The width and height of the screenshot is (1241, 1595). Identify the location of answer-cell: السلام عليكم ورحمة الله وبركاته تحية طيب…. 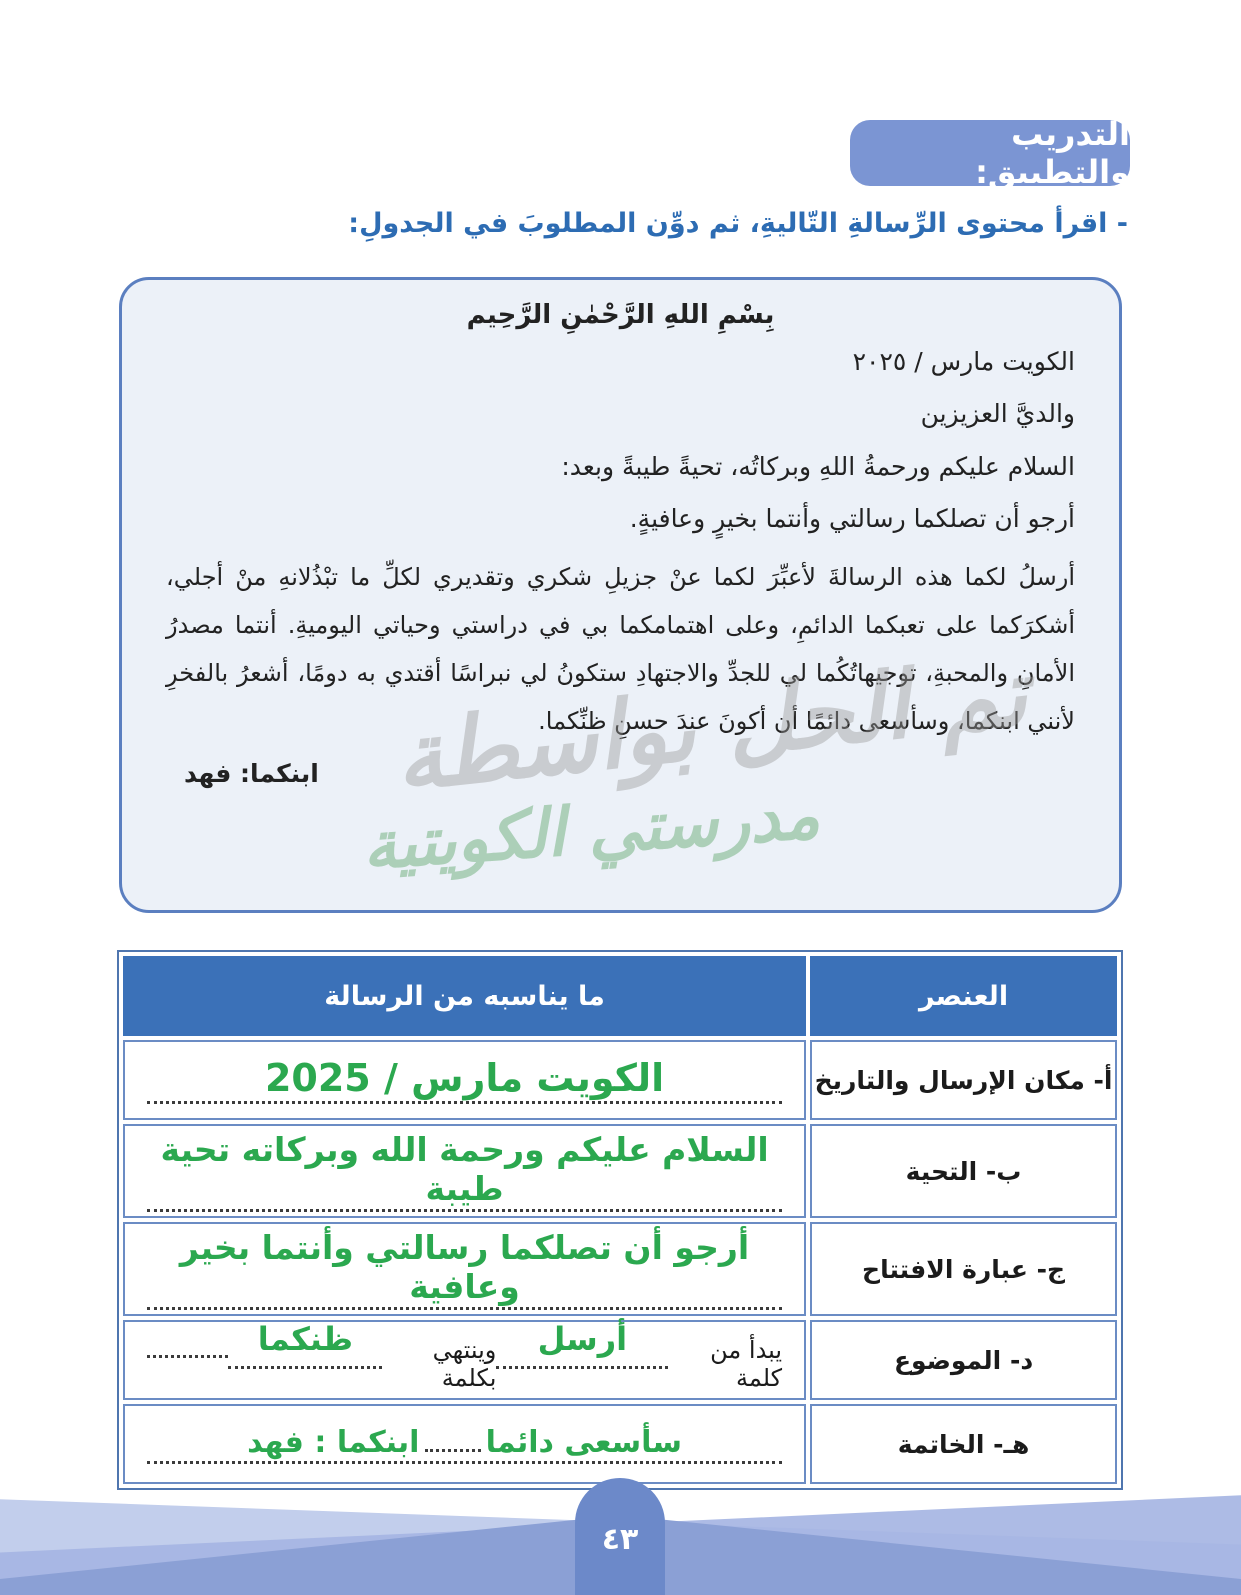
(465, 1171).